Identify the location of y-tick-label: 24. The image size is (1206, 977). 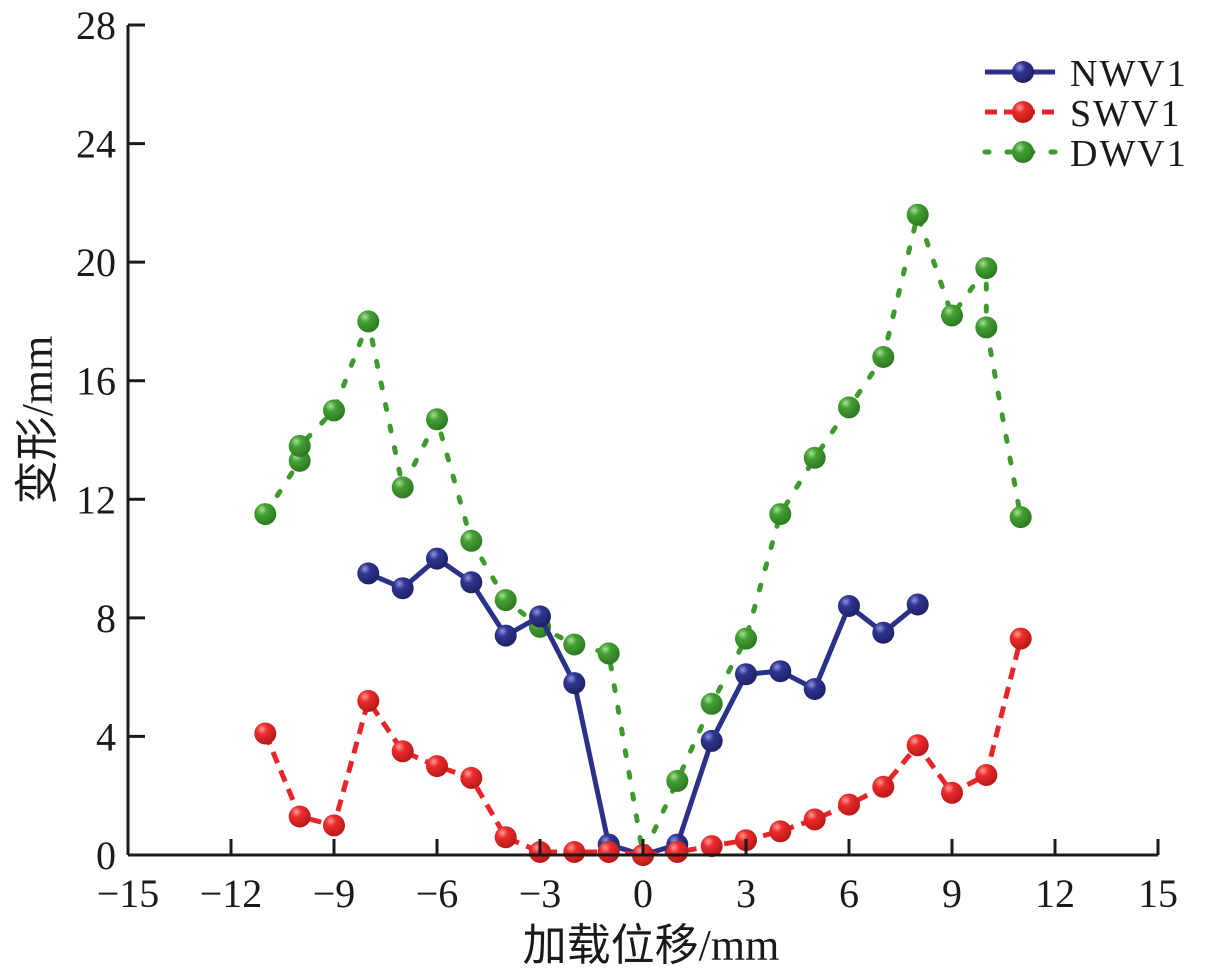
(96, 144).